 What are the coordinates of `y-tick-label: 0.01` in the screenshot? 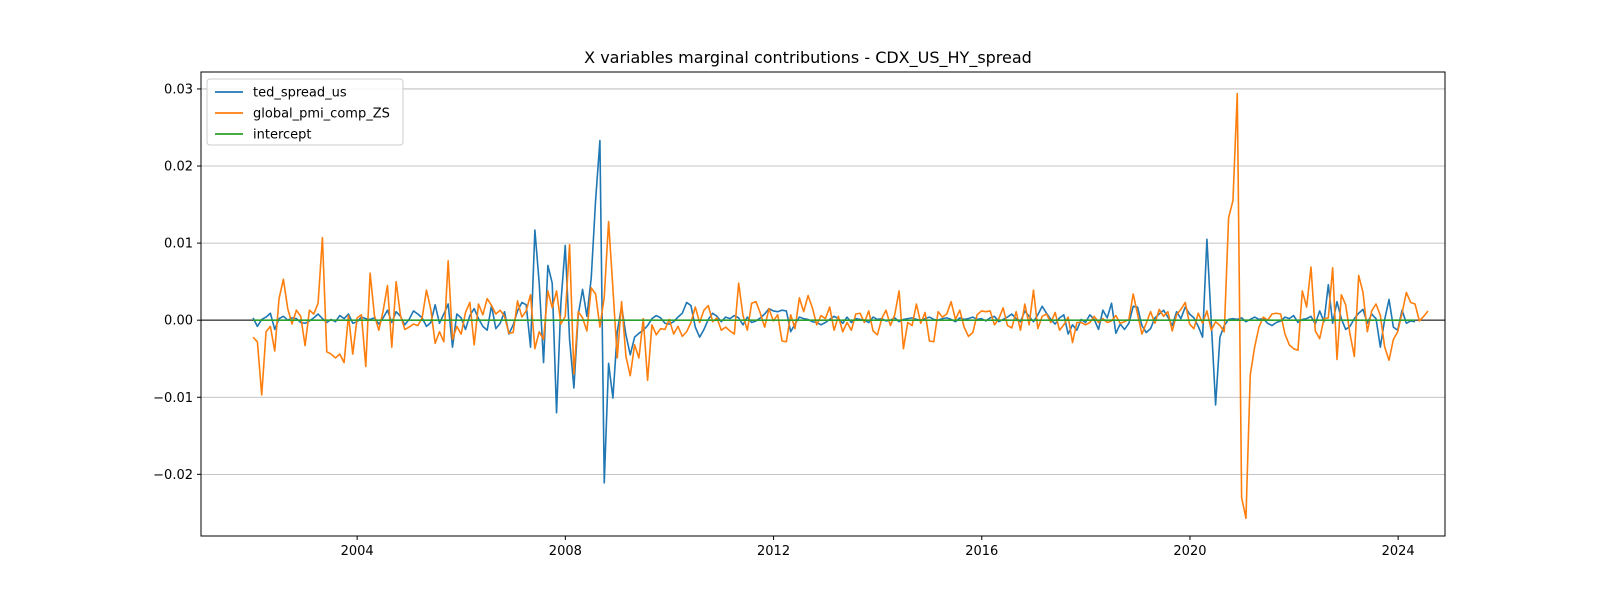 It's located at (178, 244).